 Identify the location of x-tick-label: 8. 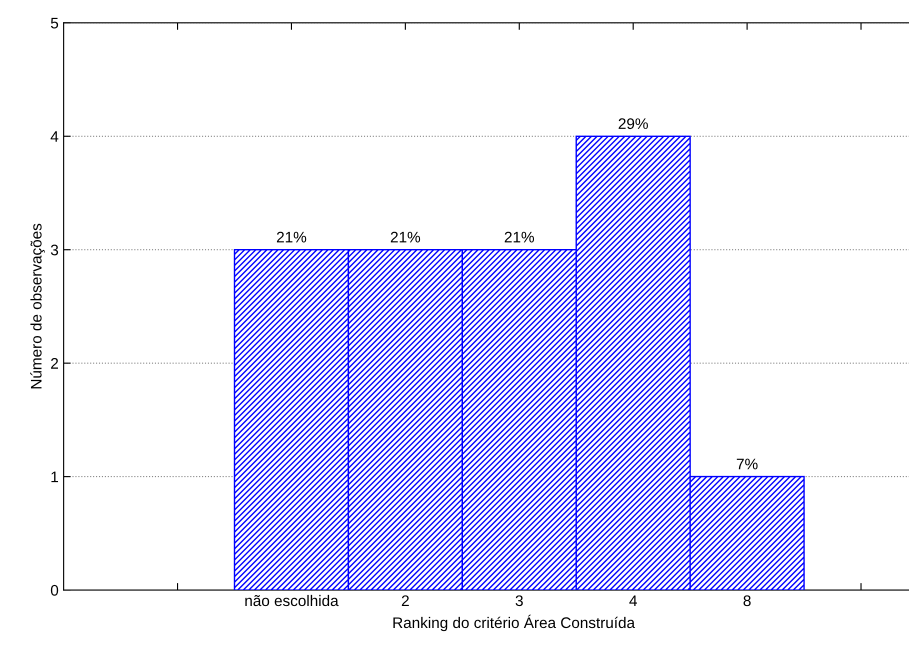
(747, 600).